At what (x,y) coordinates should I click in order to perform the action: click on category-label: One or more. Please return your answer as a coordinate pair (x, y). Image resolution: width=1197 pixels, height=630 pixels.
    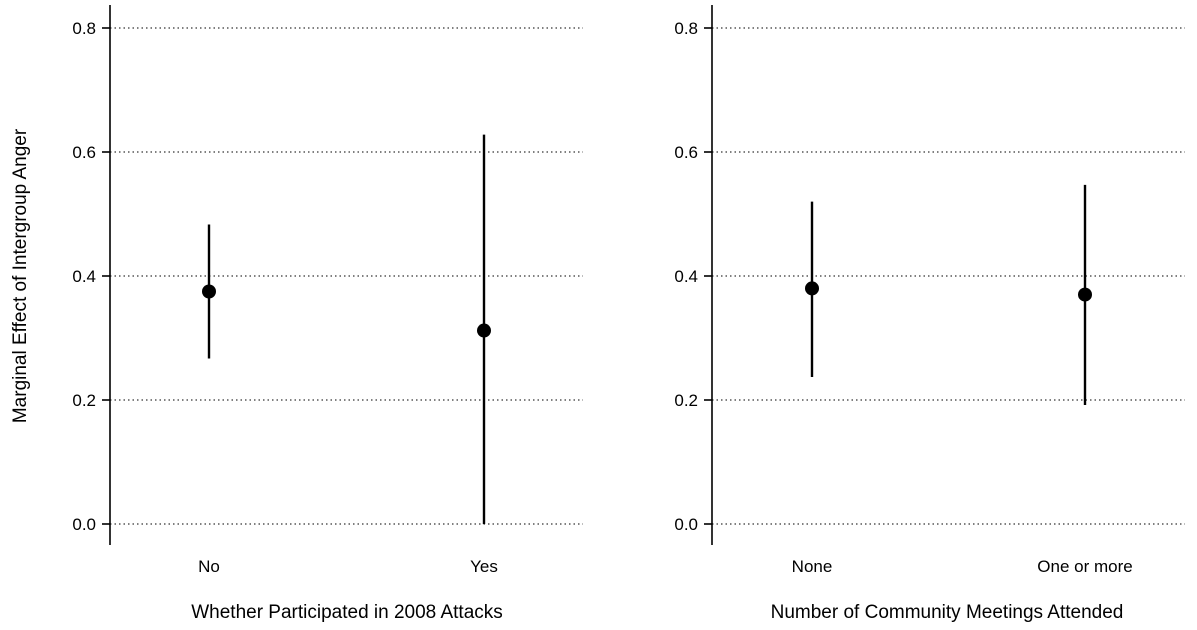
    Looking at the image, I should click on (1084, 566).